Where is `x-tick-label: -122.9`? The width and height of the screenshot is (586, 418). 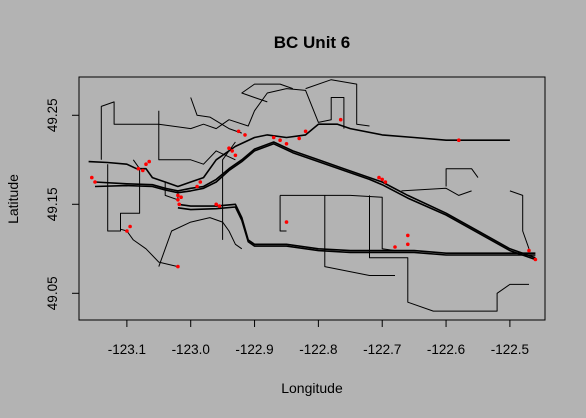
x-tick-label: -122.9 is located at coordinates (254, 349).